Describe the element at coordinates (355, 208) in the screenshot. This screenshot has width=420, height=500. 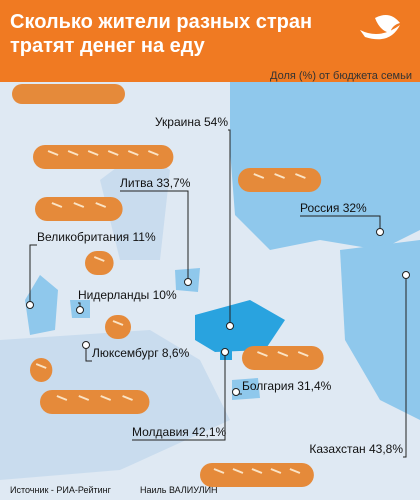
I see `value-label: 32%` at that location.